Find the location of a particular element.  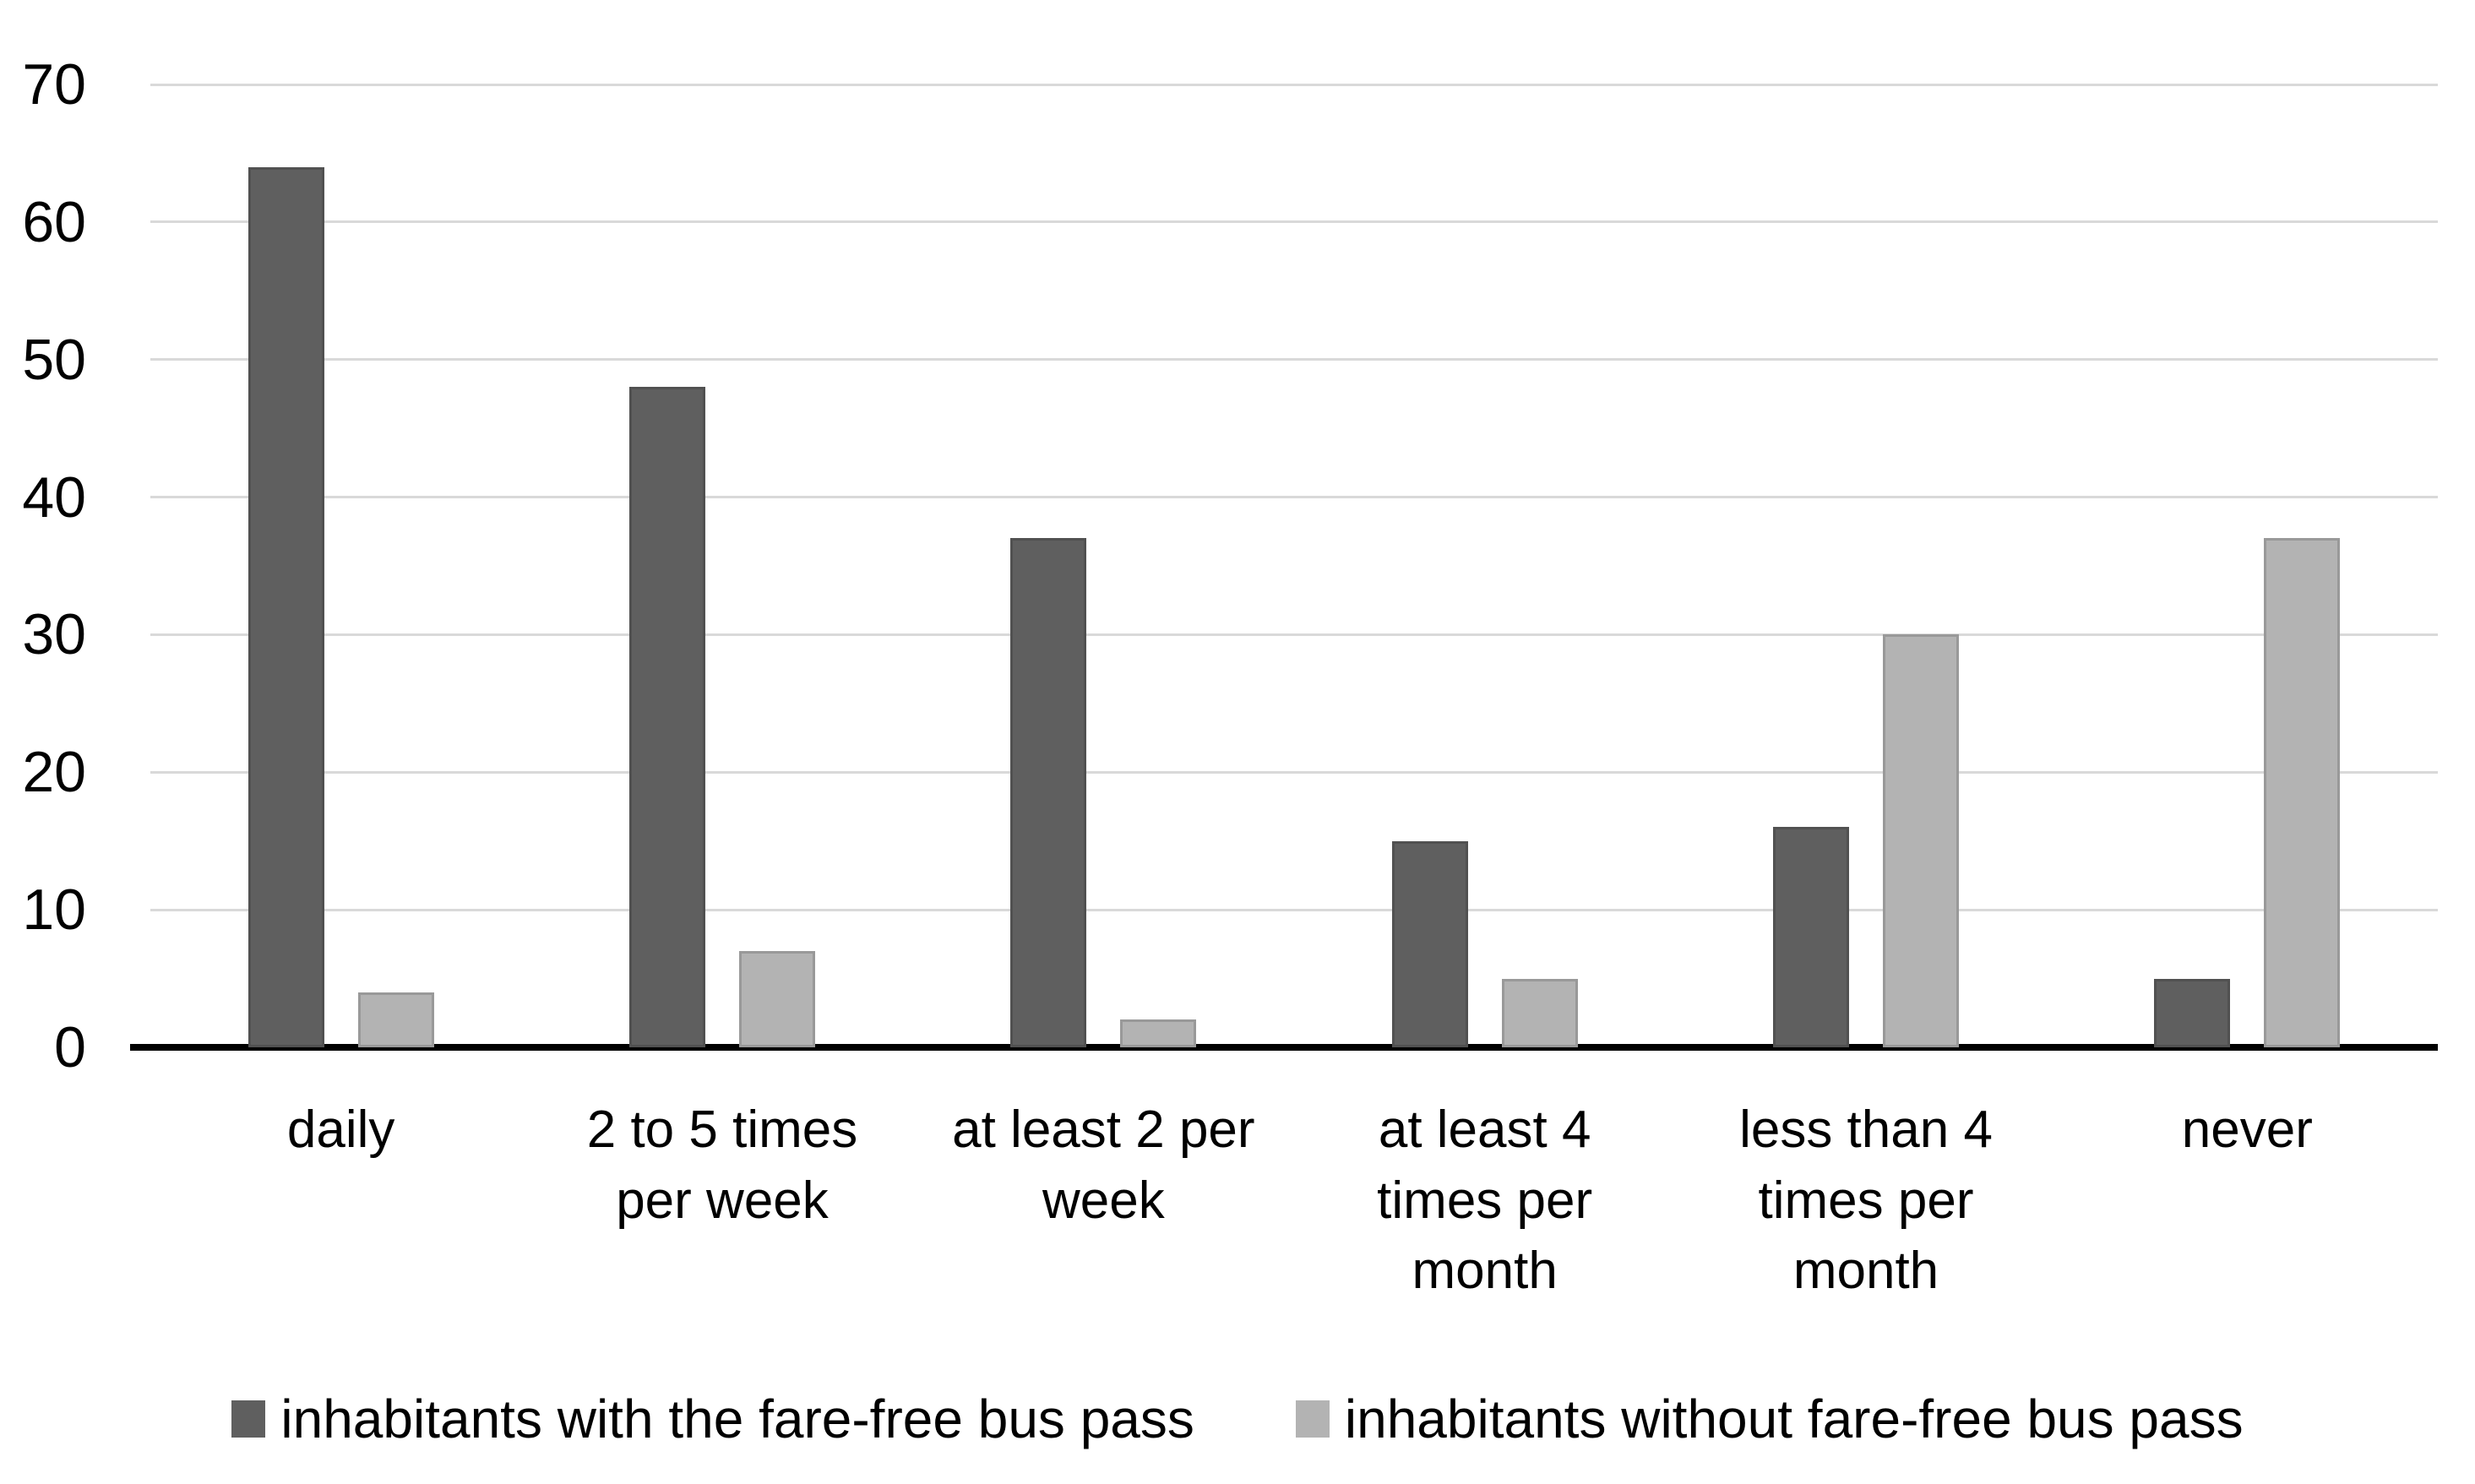

bar-series1-cat0 is located at coordinates (396, 1019).